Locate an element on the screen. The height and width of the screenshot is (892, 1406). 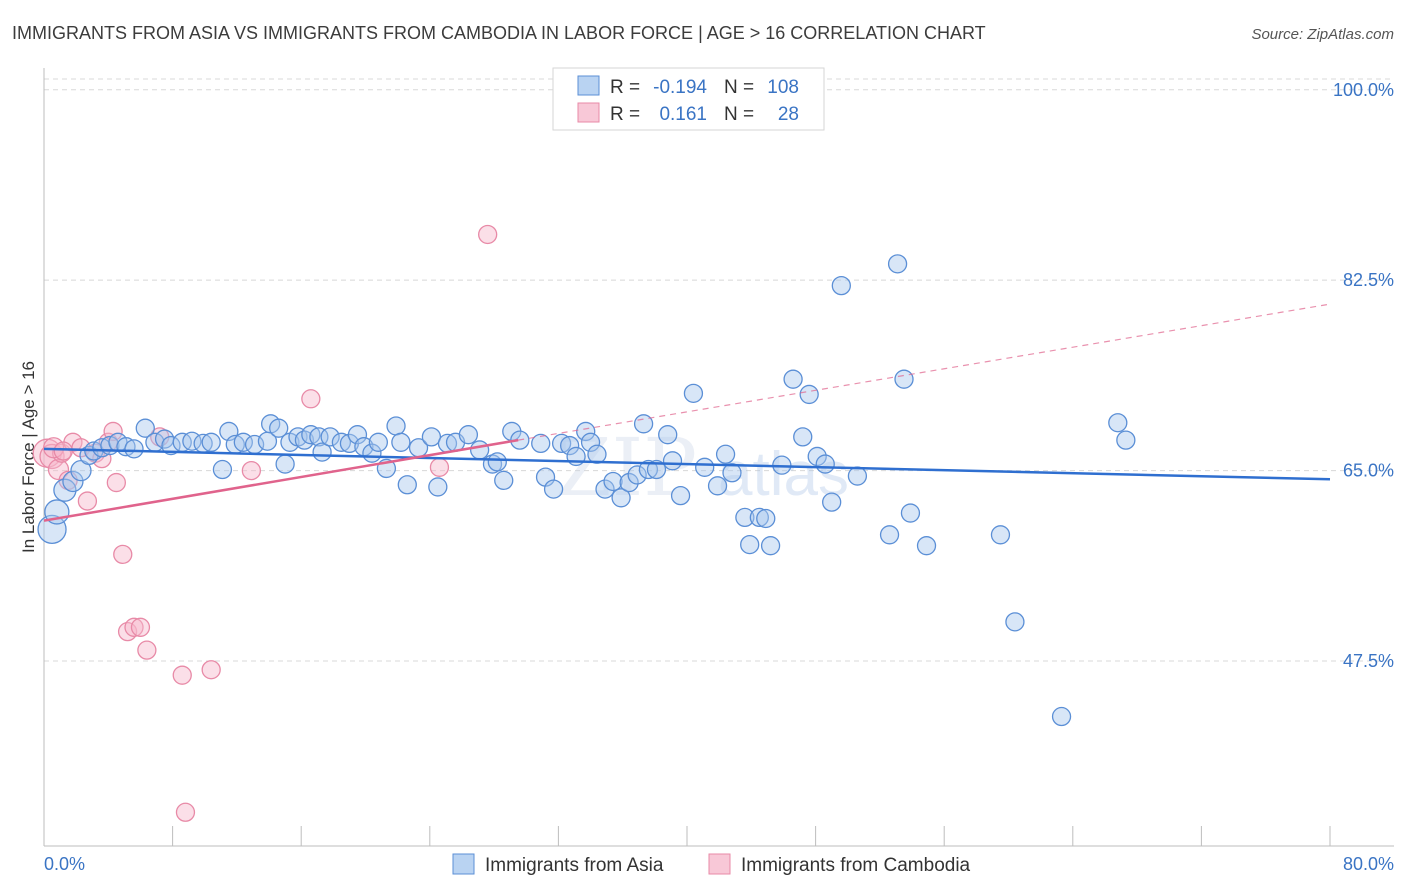
asia-n-label: N = is located at coordinates (739, 87).